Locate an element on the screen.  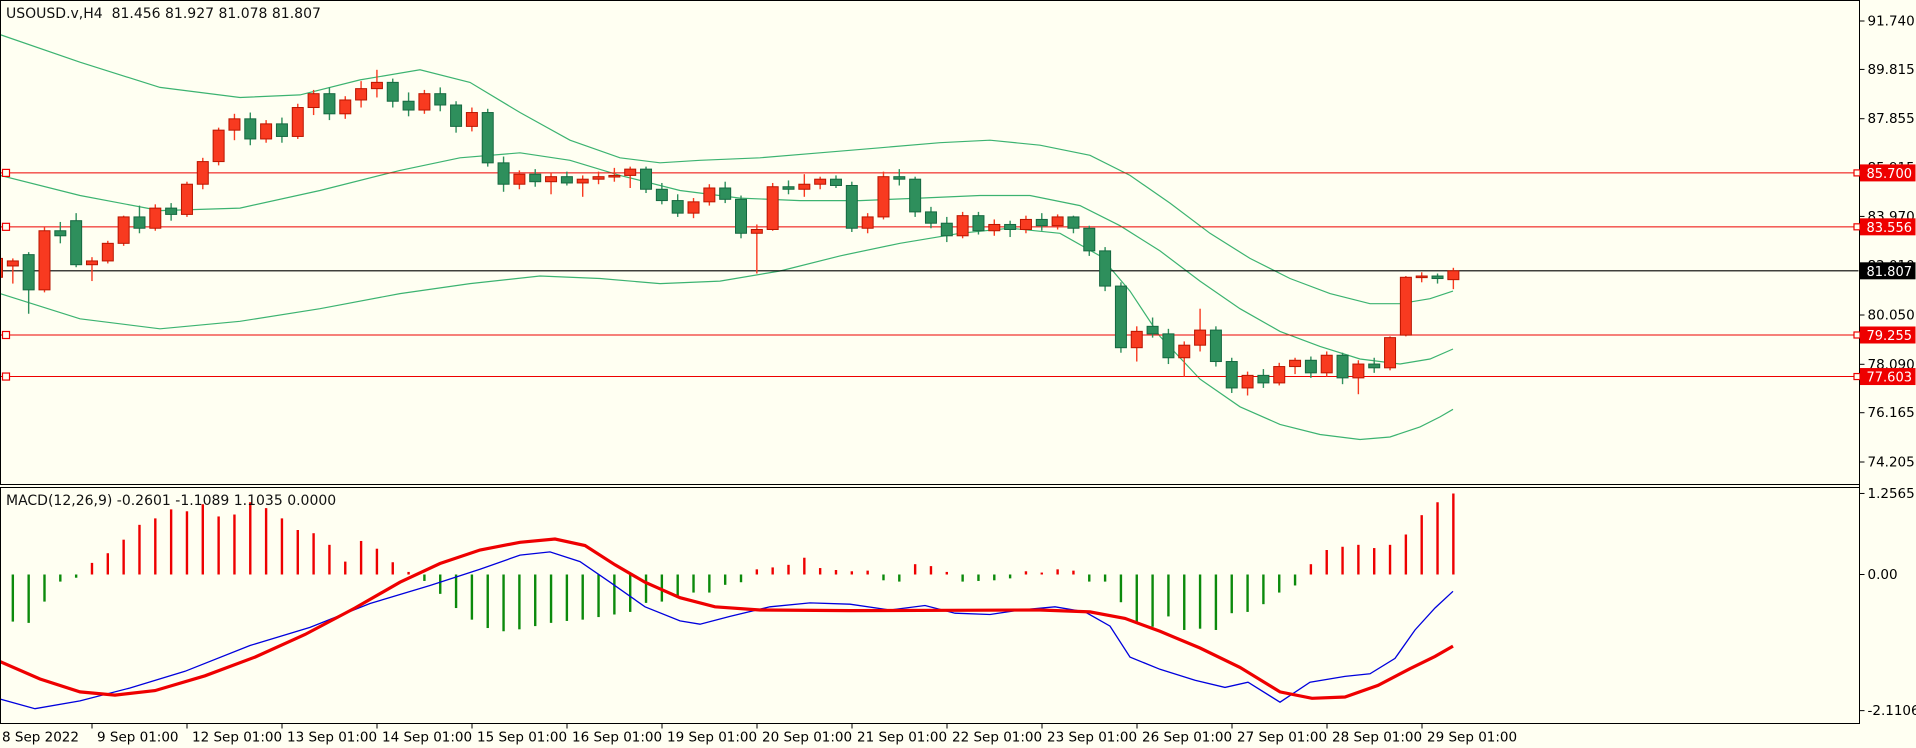
time-tick-label: 12 Sep 01:00 is located at coordinates (237, 738).